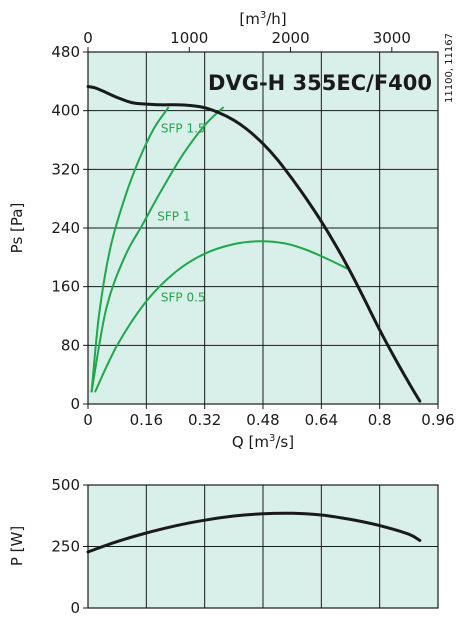 This screenshot has width=457, height=618. I want to click on pressure-x-tick-label: 0.48, so click(262, 420).